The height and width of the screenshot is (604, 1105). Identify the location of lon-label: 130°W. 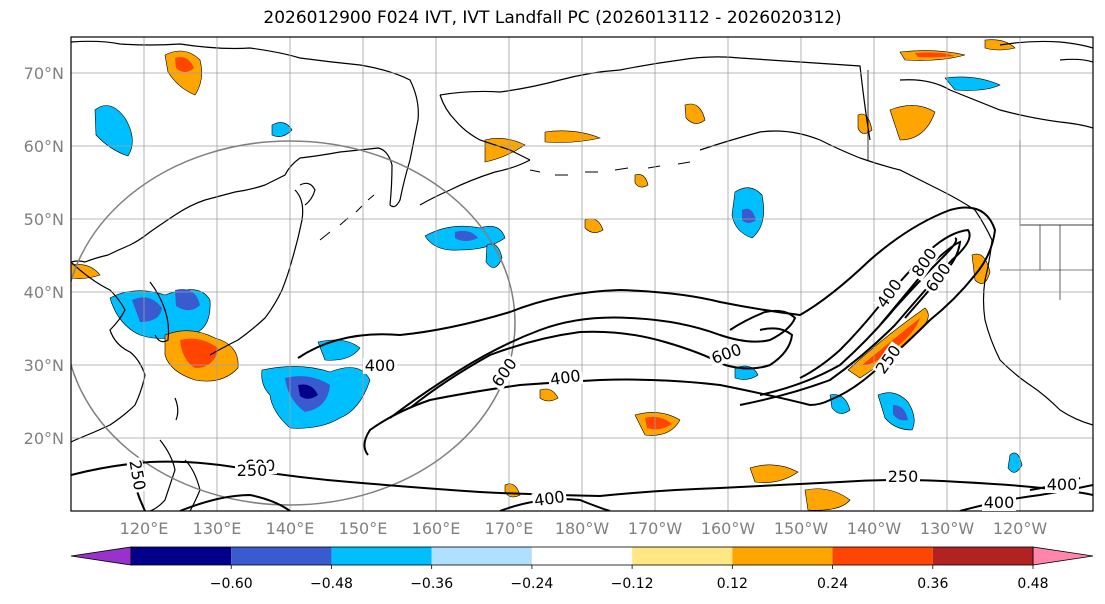
(947, 528).